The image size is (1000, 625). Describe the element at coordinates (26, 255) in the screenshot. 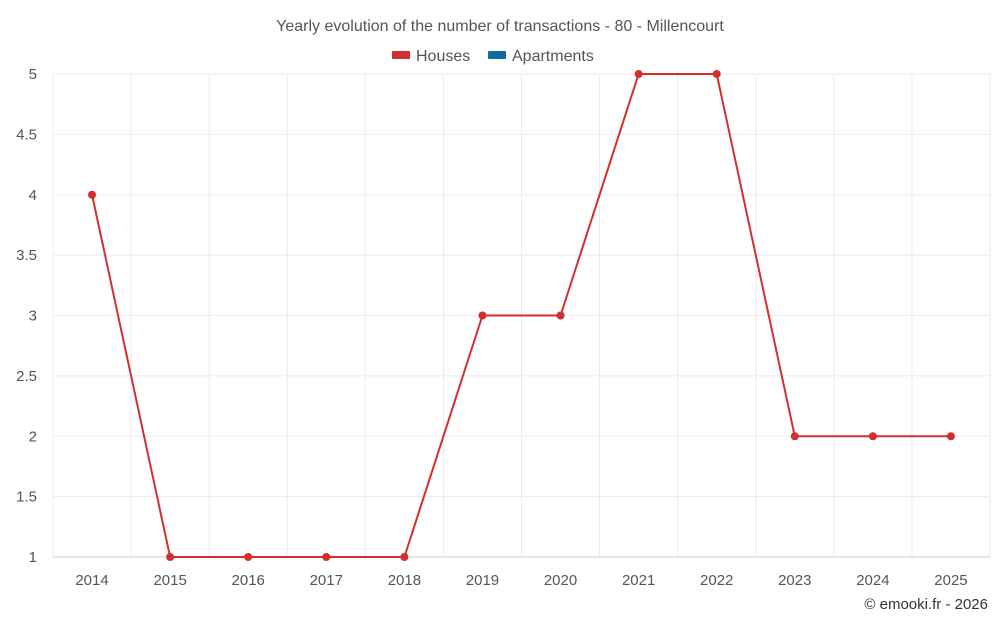

I see `y-tick-label: 3.5` at that location.